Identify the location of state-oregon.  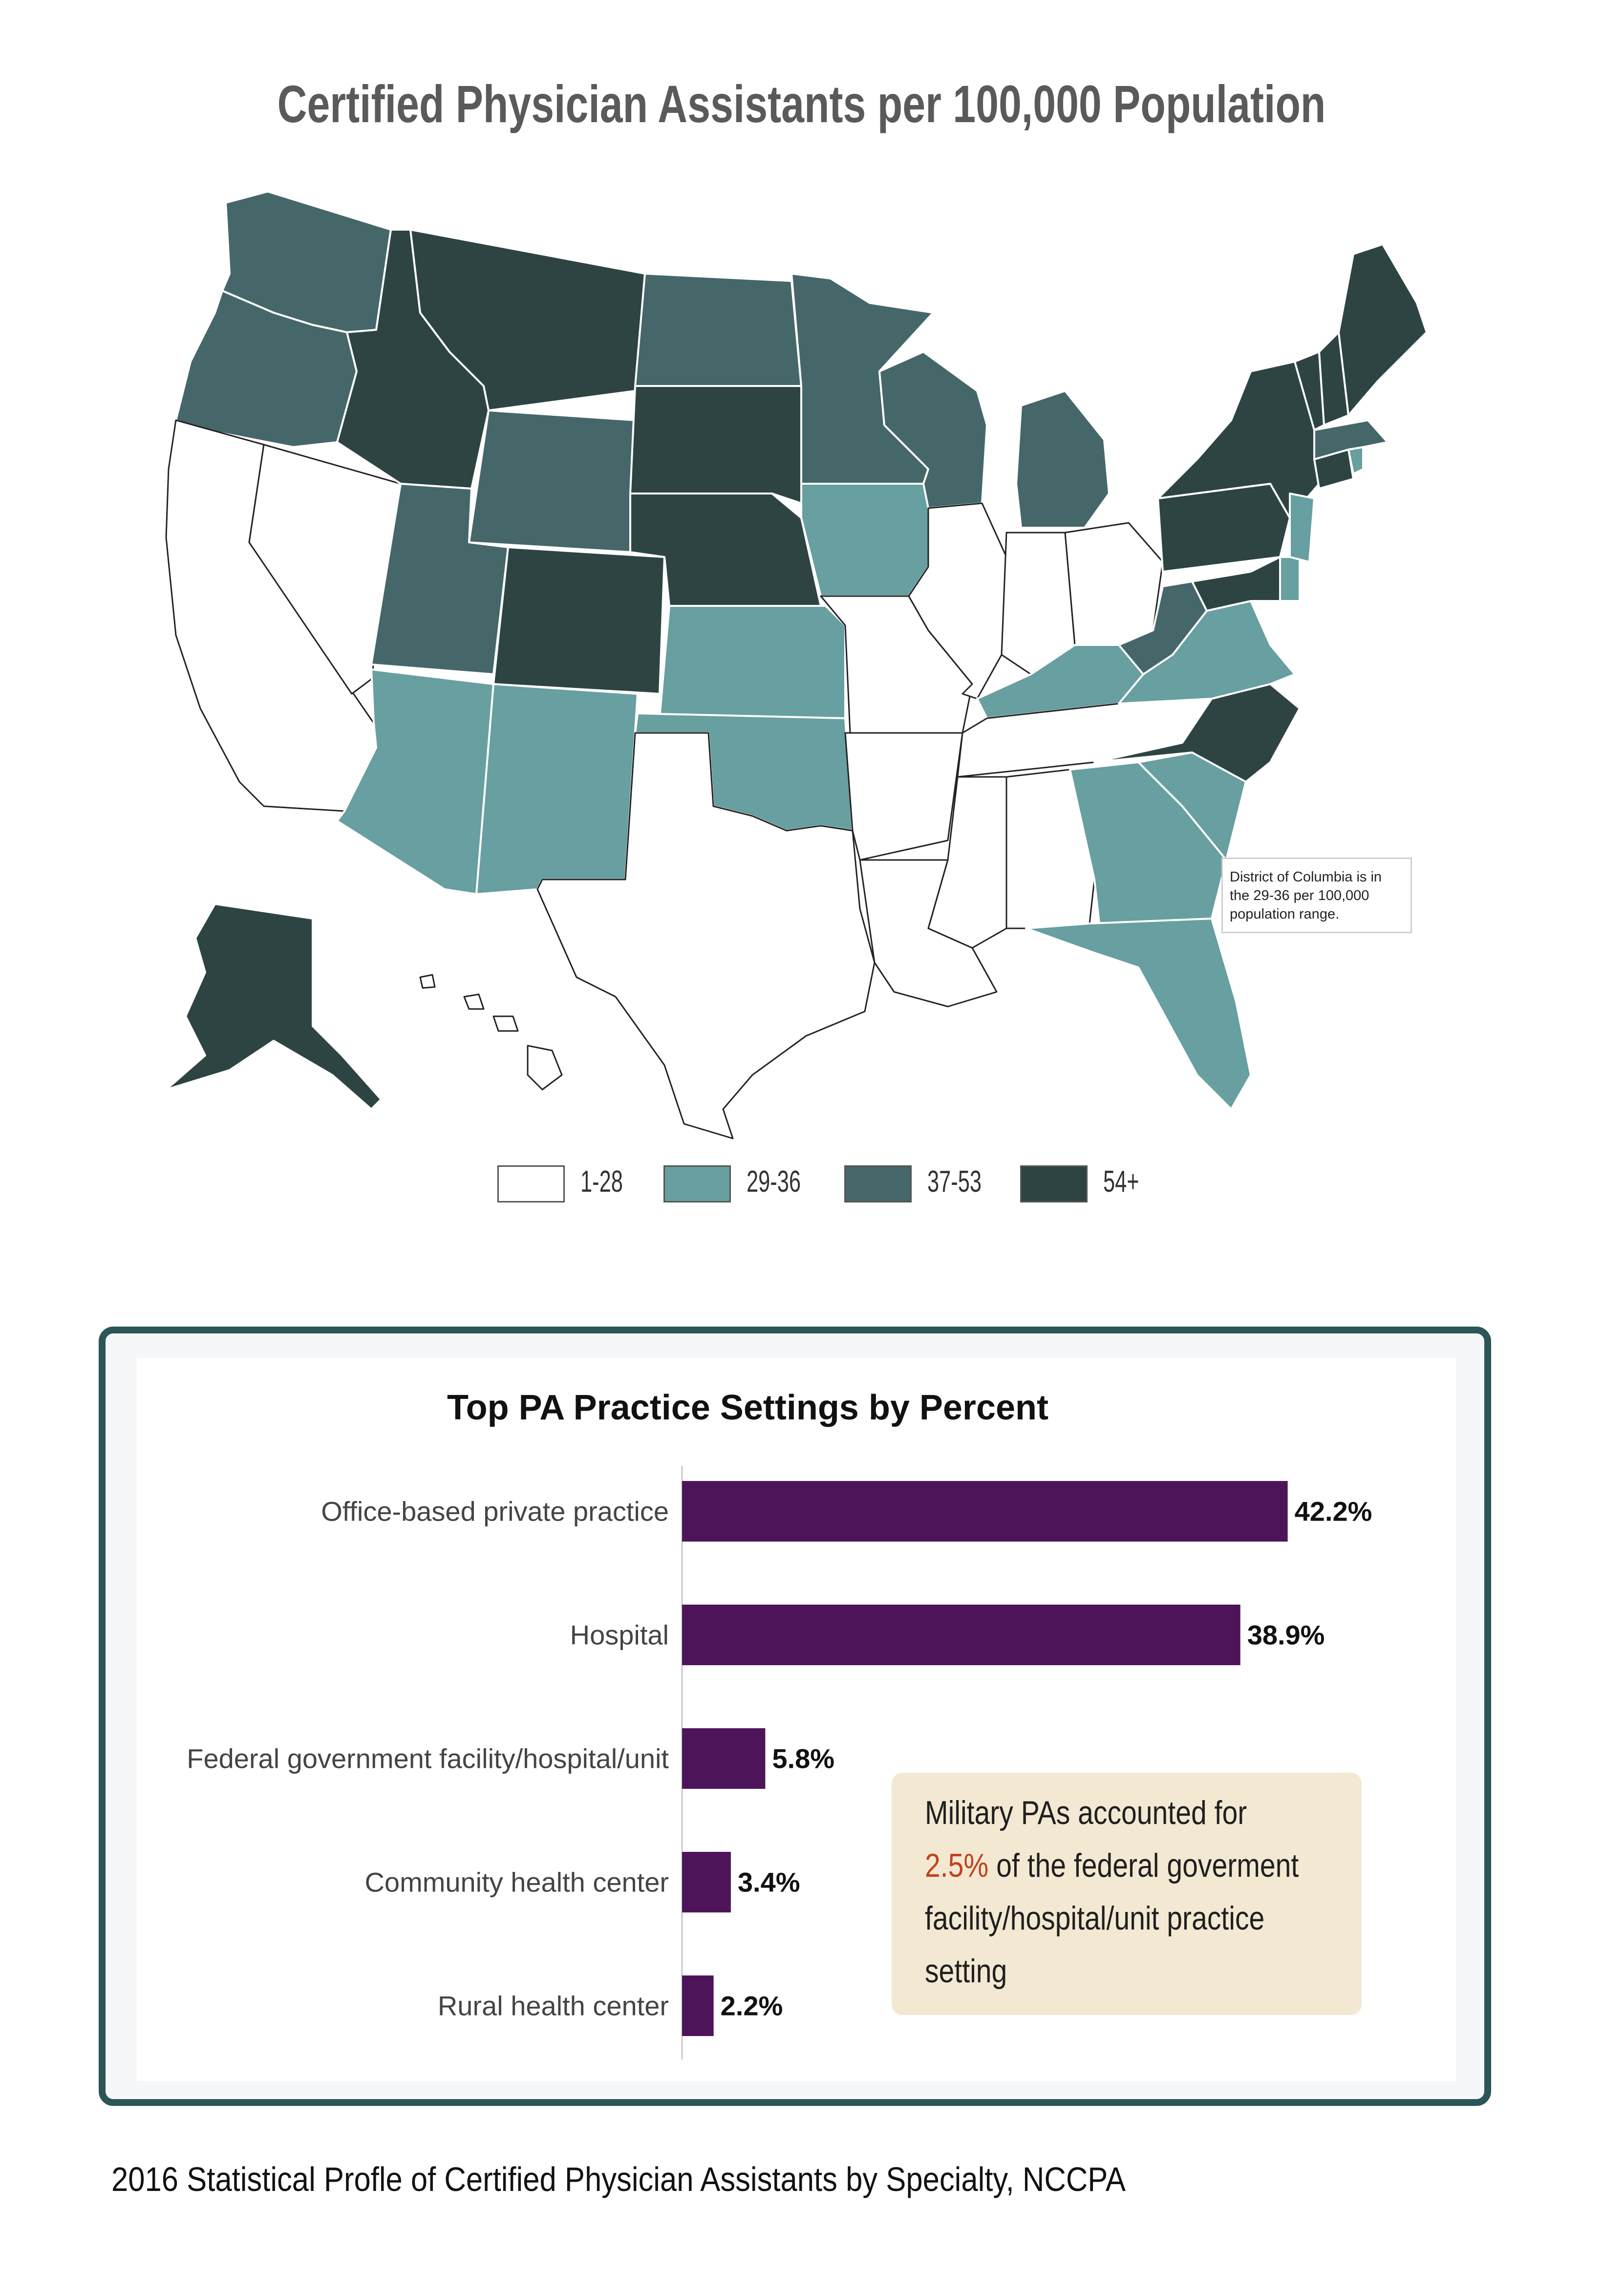
(266, 369).